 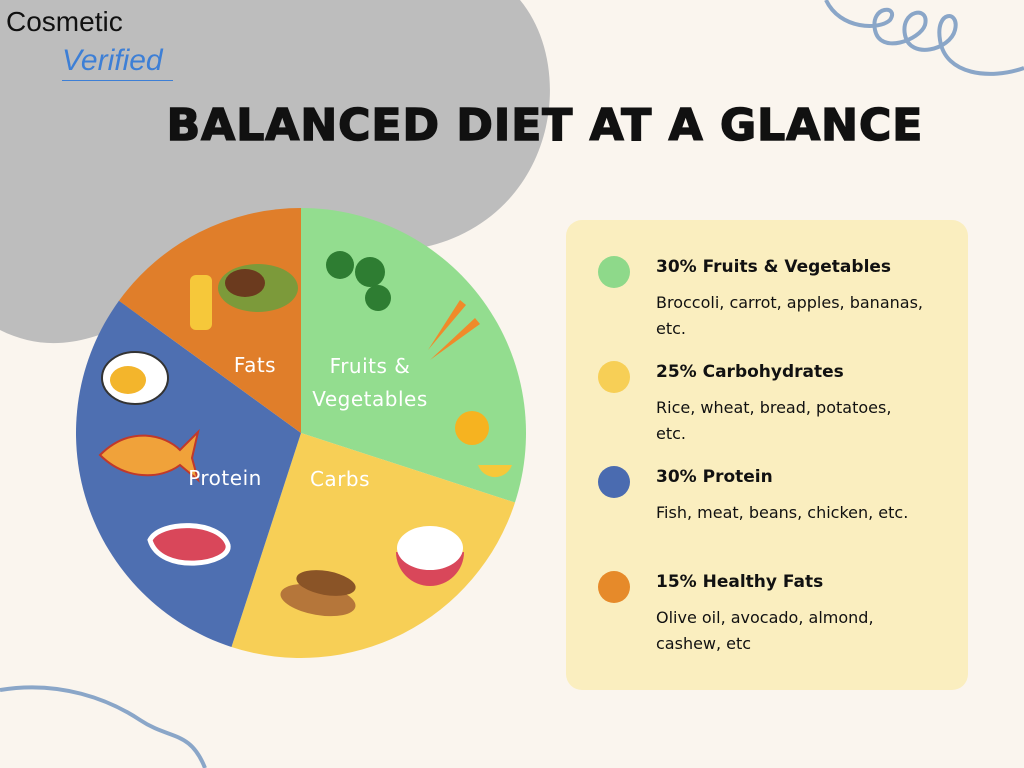 What do you see at coordinates (714, 477) in the screenshot?
I see `legend-title: 30% Protein` at bounding box center [714, 477].